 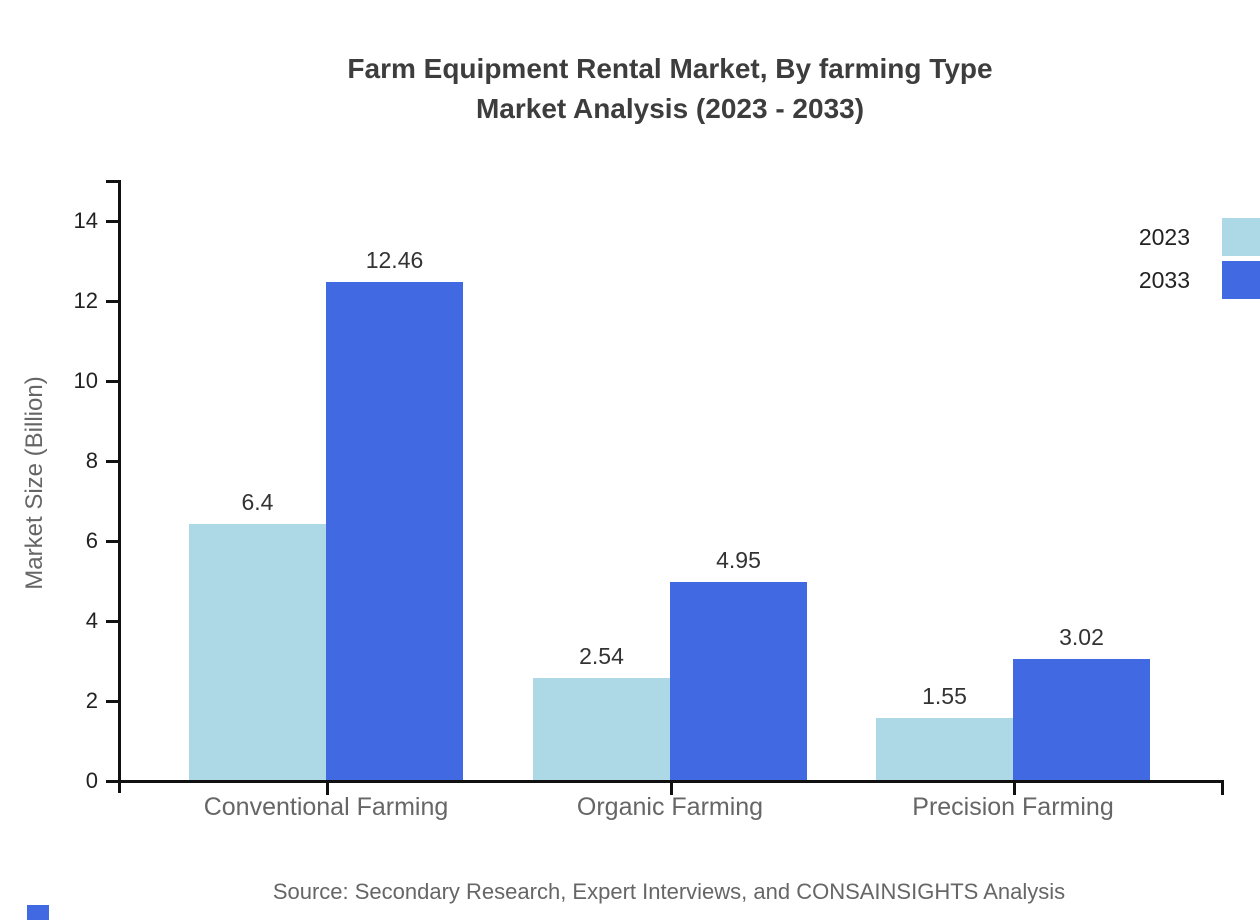 What do you see at coordinates (91, 700) in the screenshot?
I see `y-tick-label: 2` at bounding box center [91, 700].